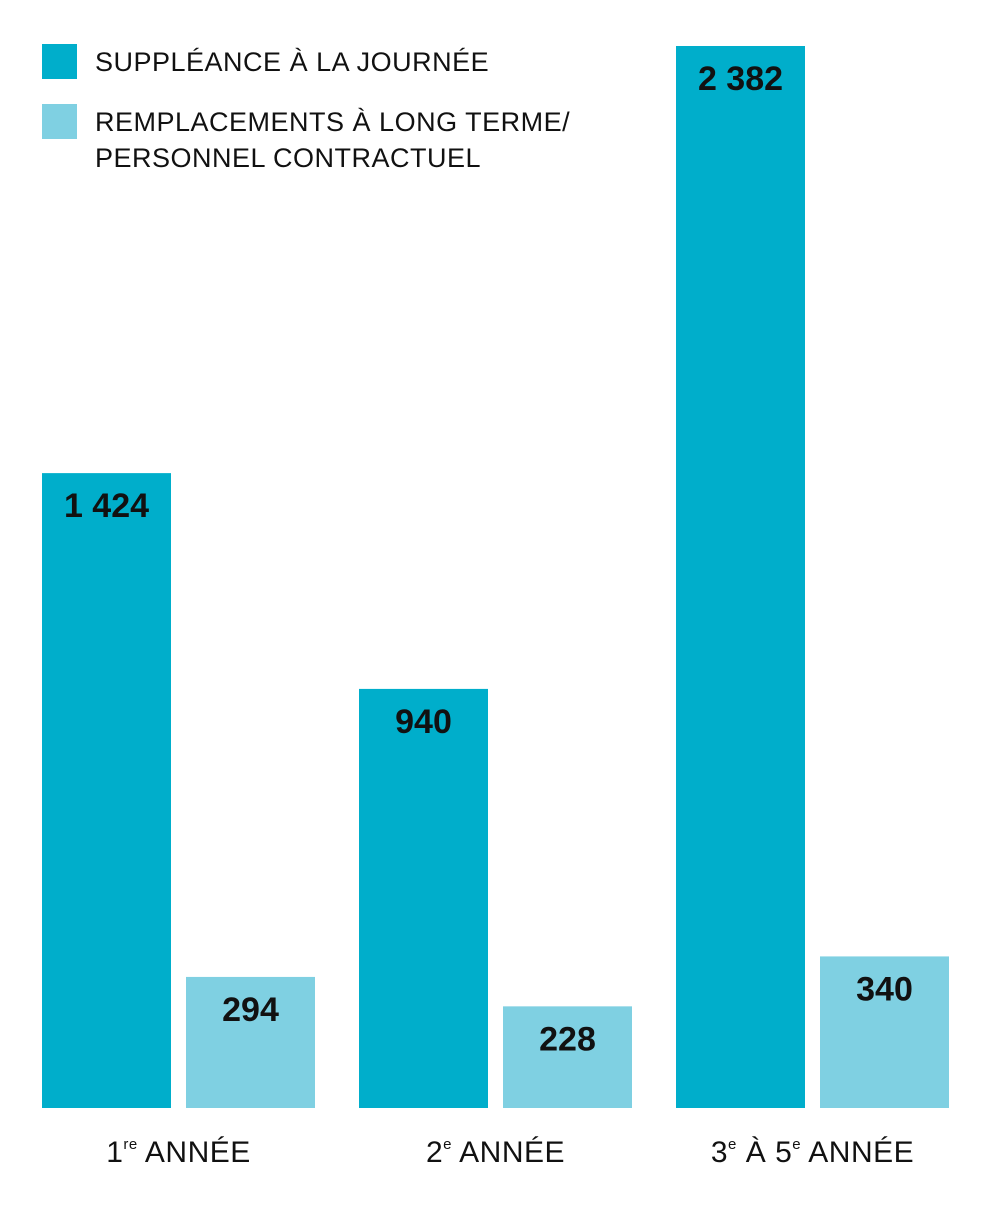 The image size is (1000, 1216). I want to click on data-label-daily-1: 1 424, so click(106, 506).